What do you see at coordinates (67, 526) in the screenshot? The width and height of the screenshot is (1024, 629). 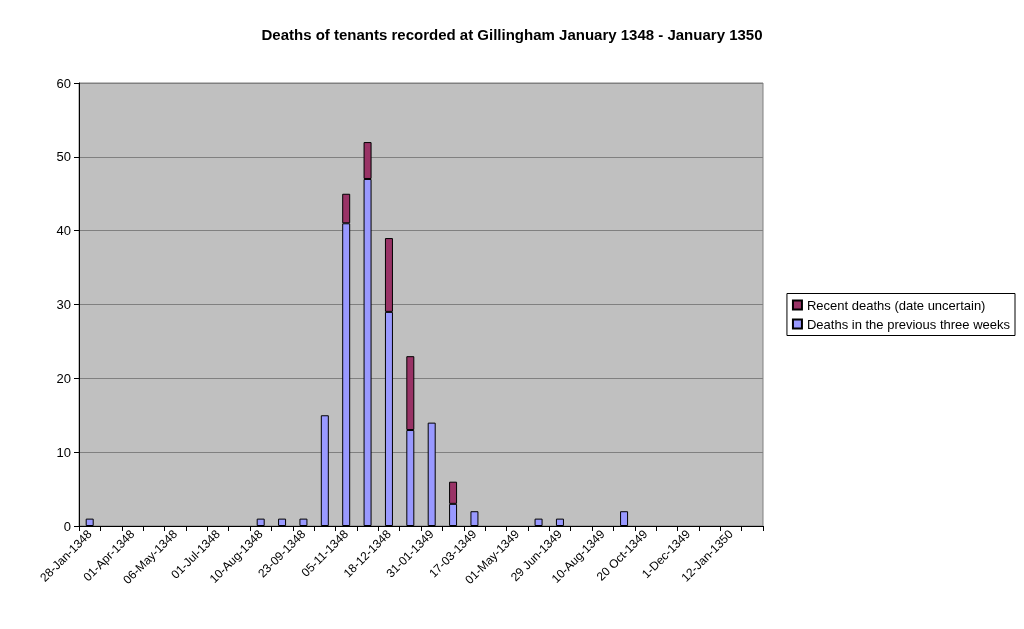 I see `y-tick-label: 0` at bounding box center [67, 526].